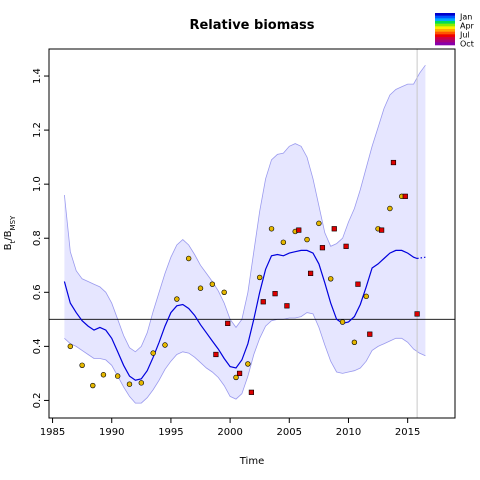  Describe the element at coordinates (245, 358) in the screenshot. I see `confidence-band-lower` at that location.